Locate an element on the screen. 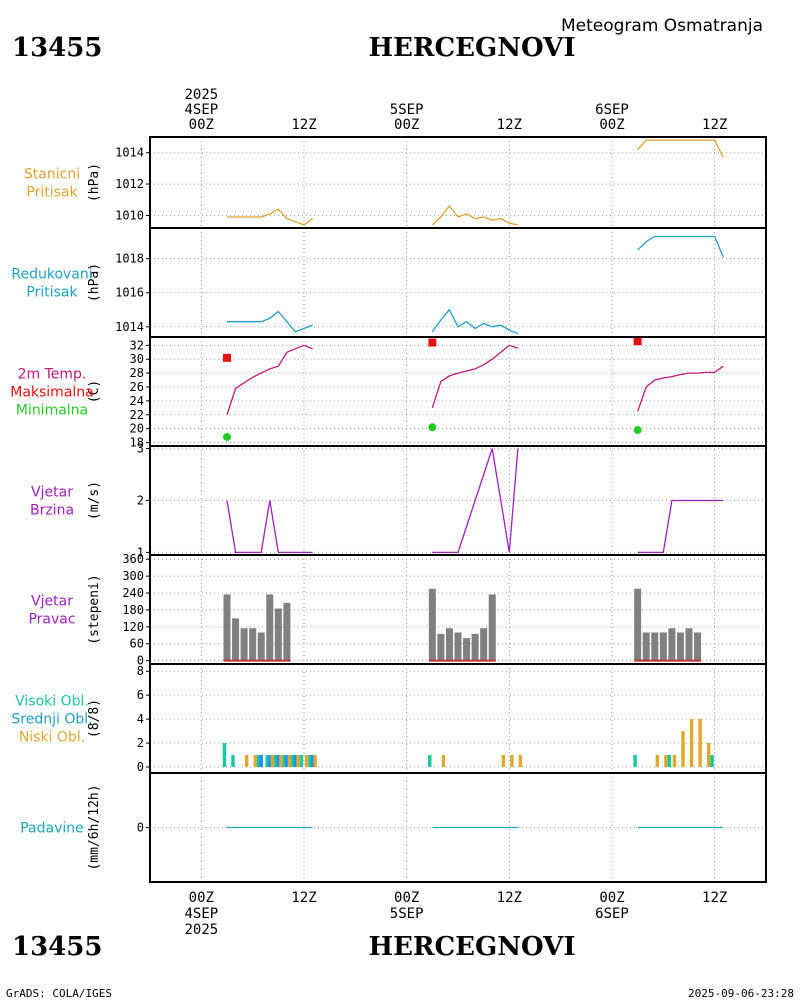 This screenshot has width=800, height=1000. panel-temperature is located at coordinates (456, 391).